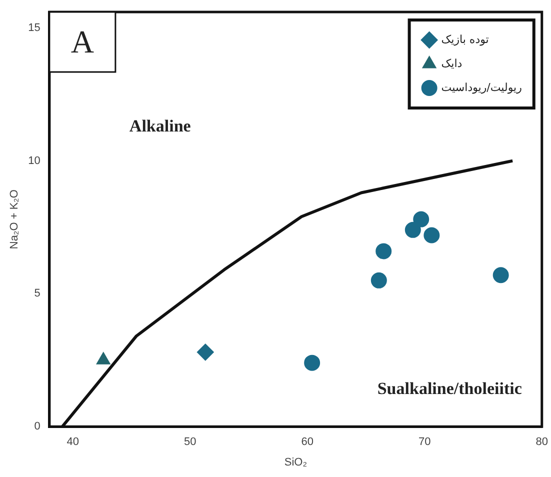 The image size is (551, 477). What do you see at coordinates (160, 126) in the screenshot?
I see `annotation: Alkaline` at bounding box center [160, 126].